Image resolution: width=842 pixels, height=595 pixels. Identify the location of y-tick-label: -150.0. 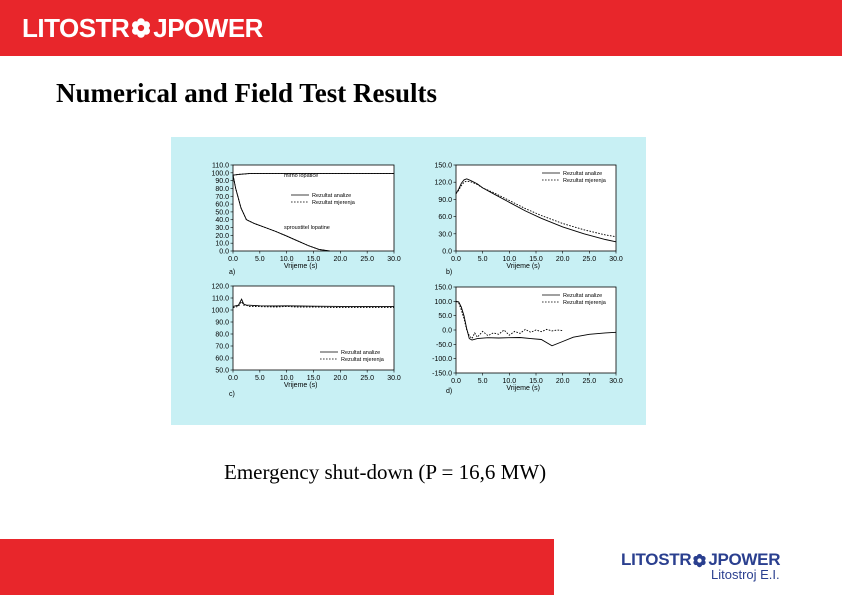
(442, 374).